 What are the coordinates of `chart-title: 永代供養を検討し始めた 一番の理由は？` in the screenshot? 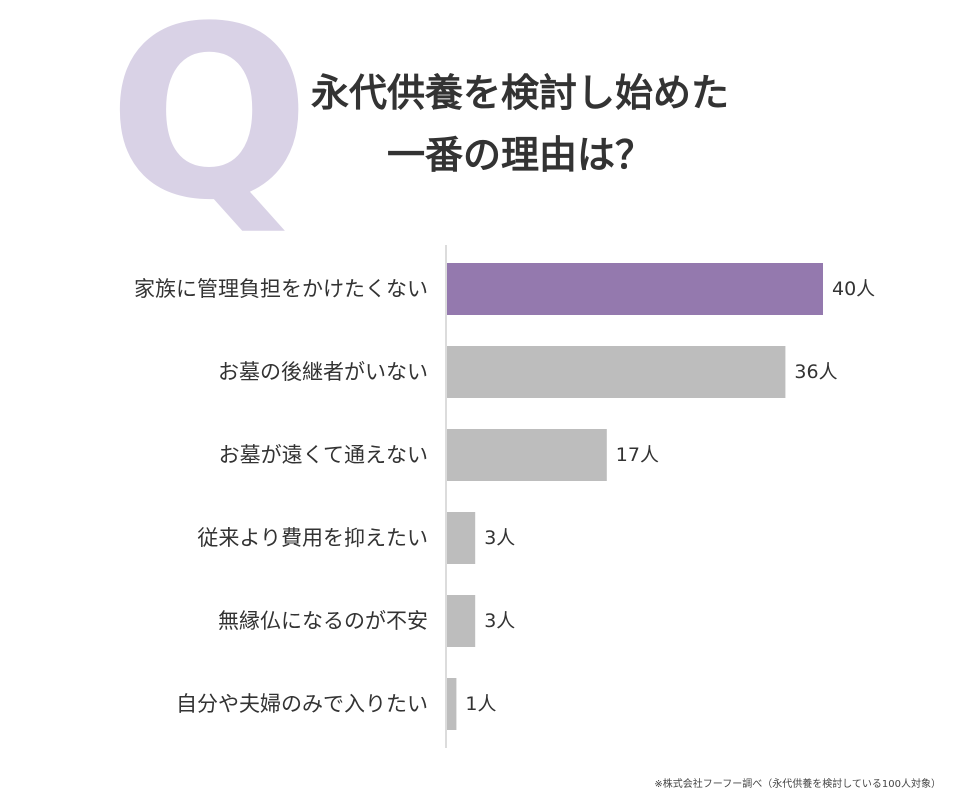 It's located at (520, 124).